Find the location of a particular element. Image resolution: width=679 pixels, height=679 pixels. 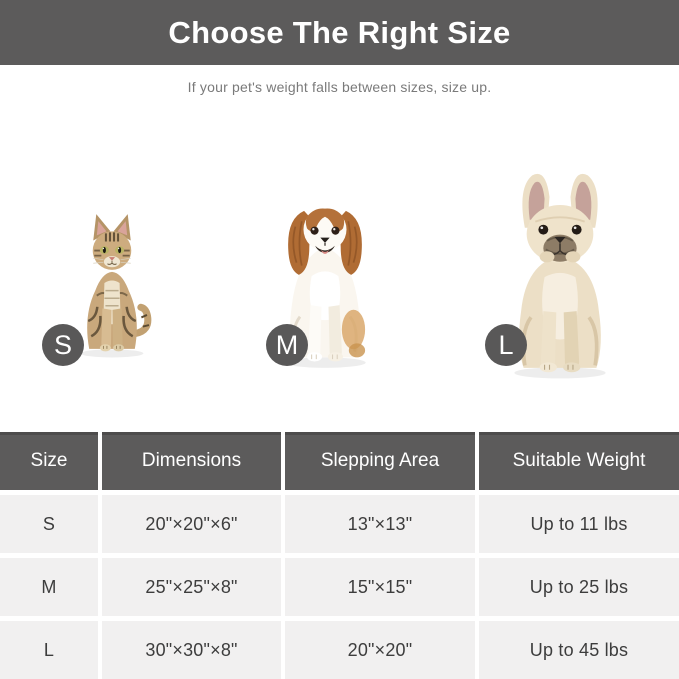

spaniel-dog-photo is located at coordinates (325, 276).